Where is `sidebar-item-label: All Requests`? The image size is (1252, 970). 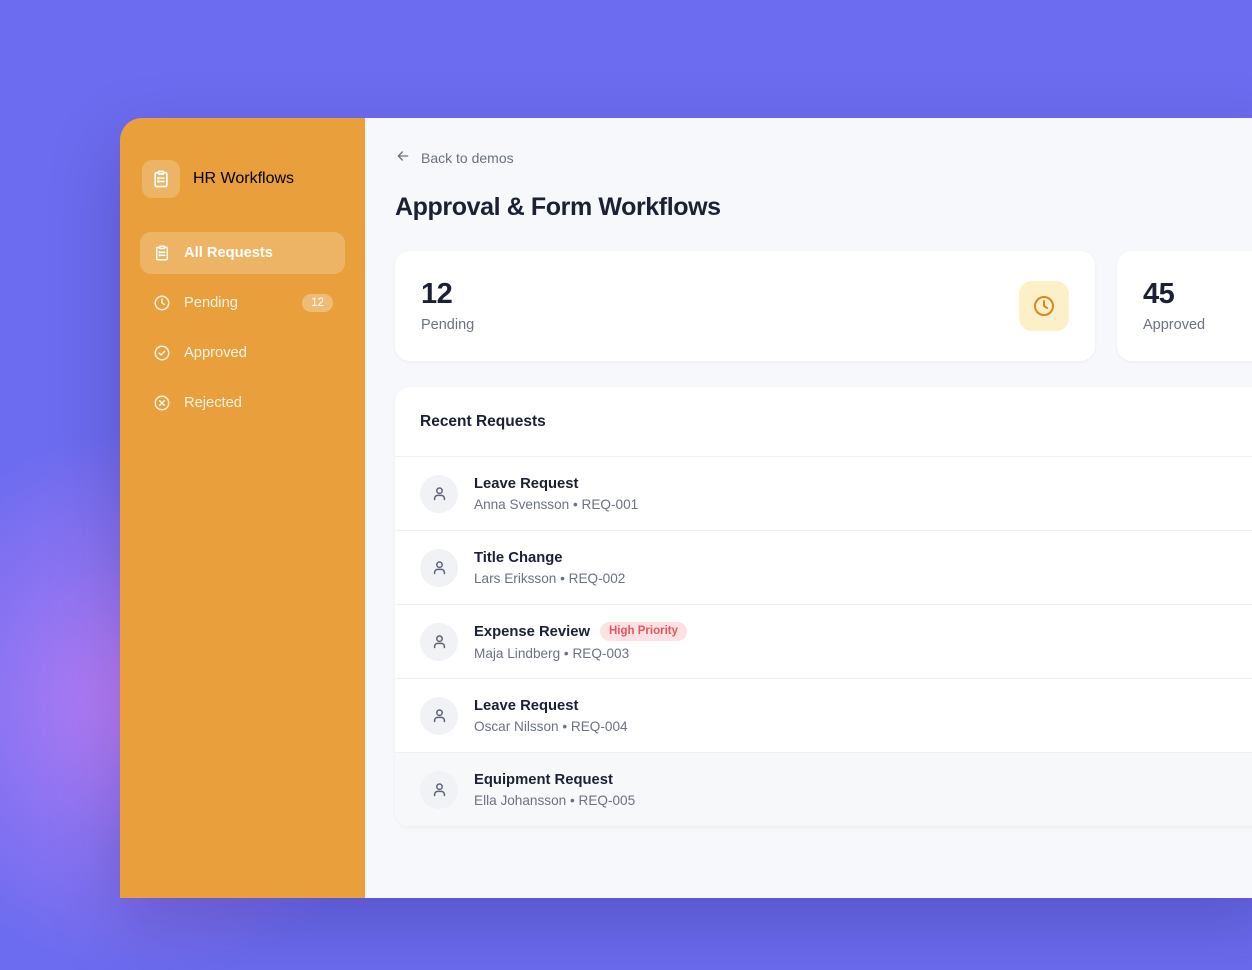
sidebar-item-label: All Requests is located at coordinates (228, 253).